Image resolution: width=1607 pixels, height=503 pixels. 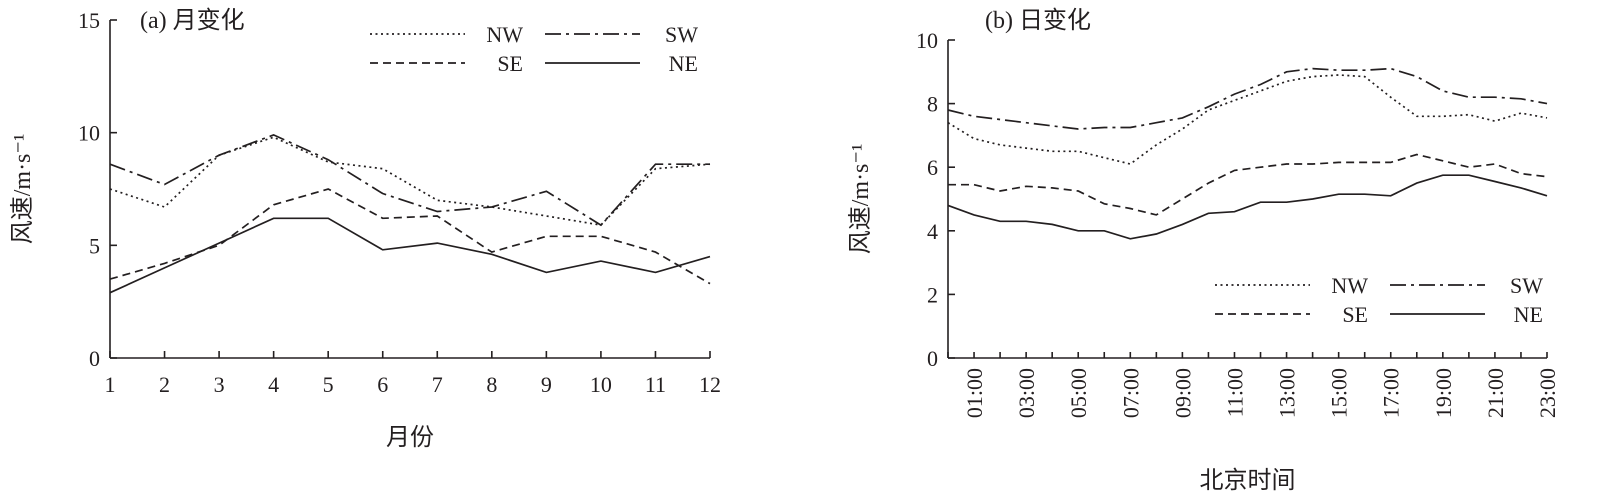 I want to click on x-tick-label: 1, so click(x=110, y=384).